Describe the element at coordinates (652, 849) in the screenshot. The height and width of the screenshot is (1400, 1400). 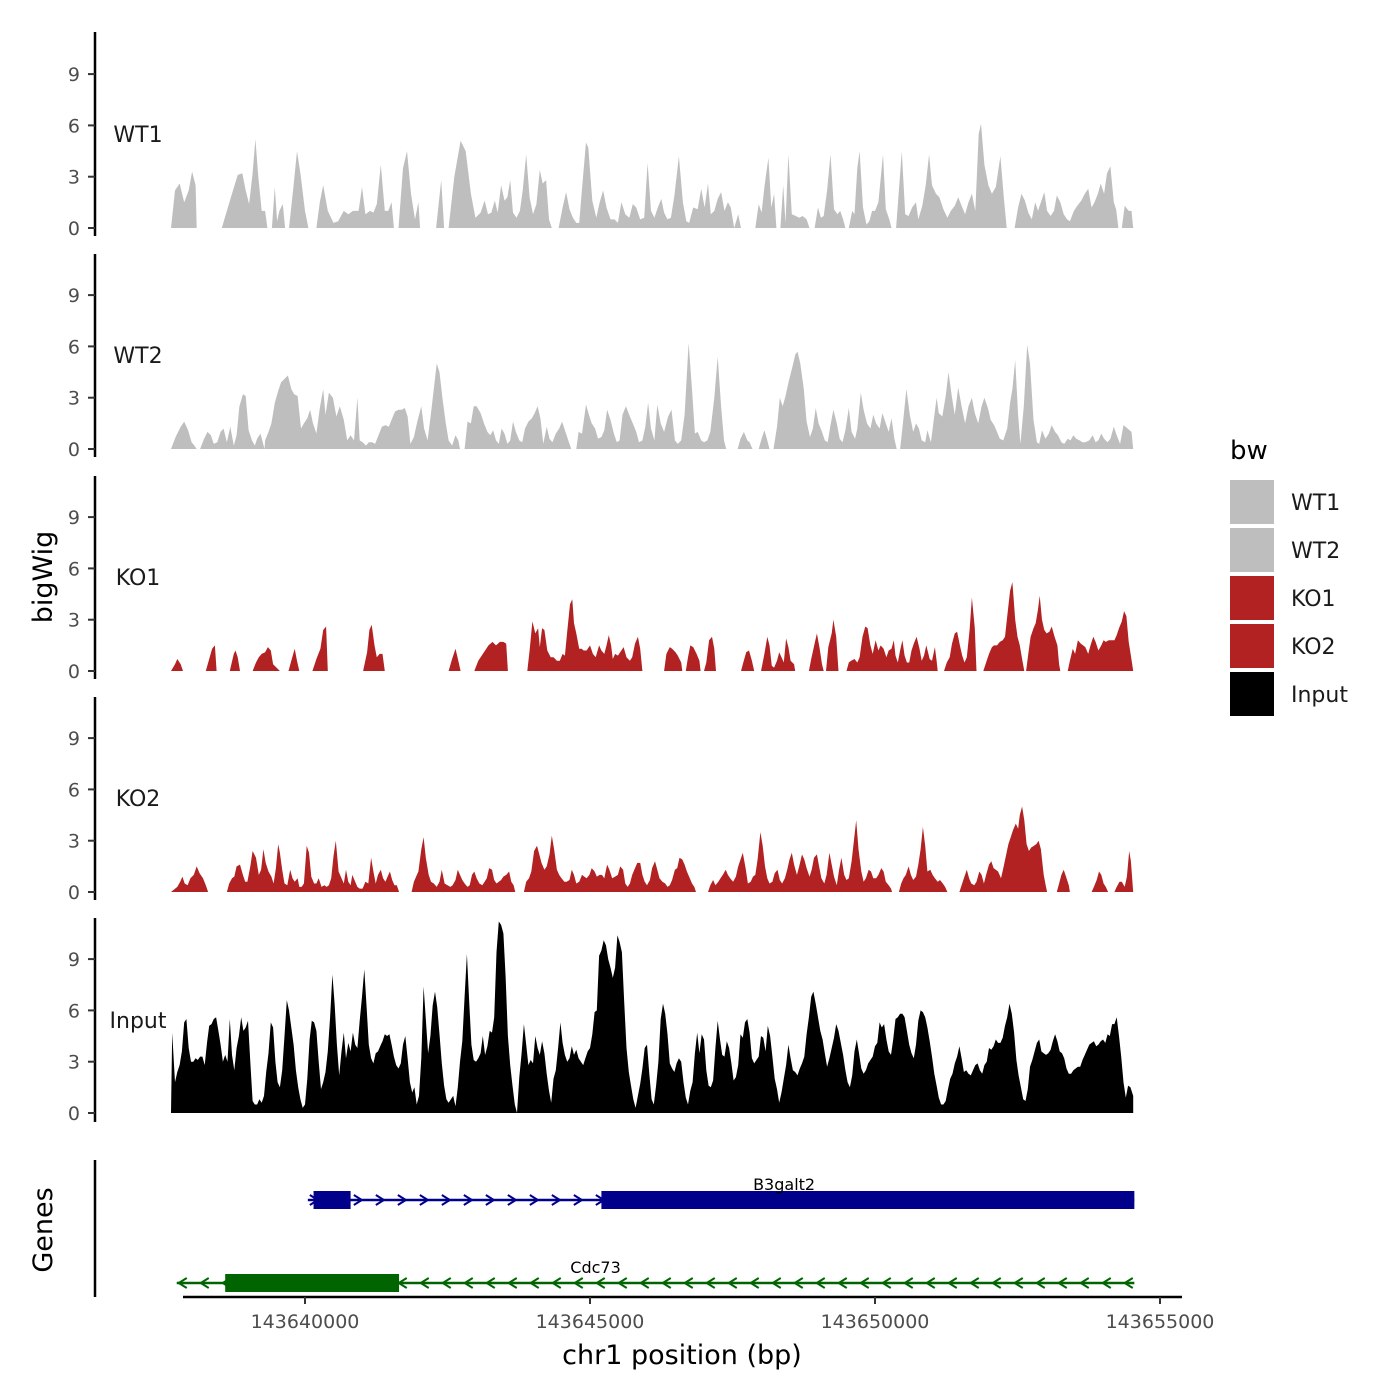
I see `coverage-area-ko2` at that location.